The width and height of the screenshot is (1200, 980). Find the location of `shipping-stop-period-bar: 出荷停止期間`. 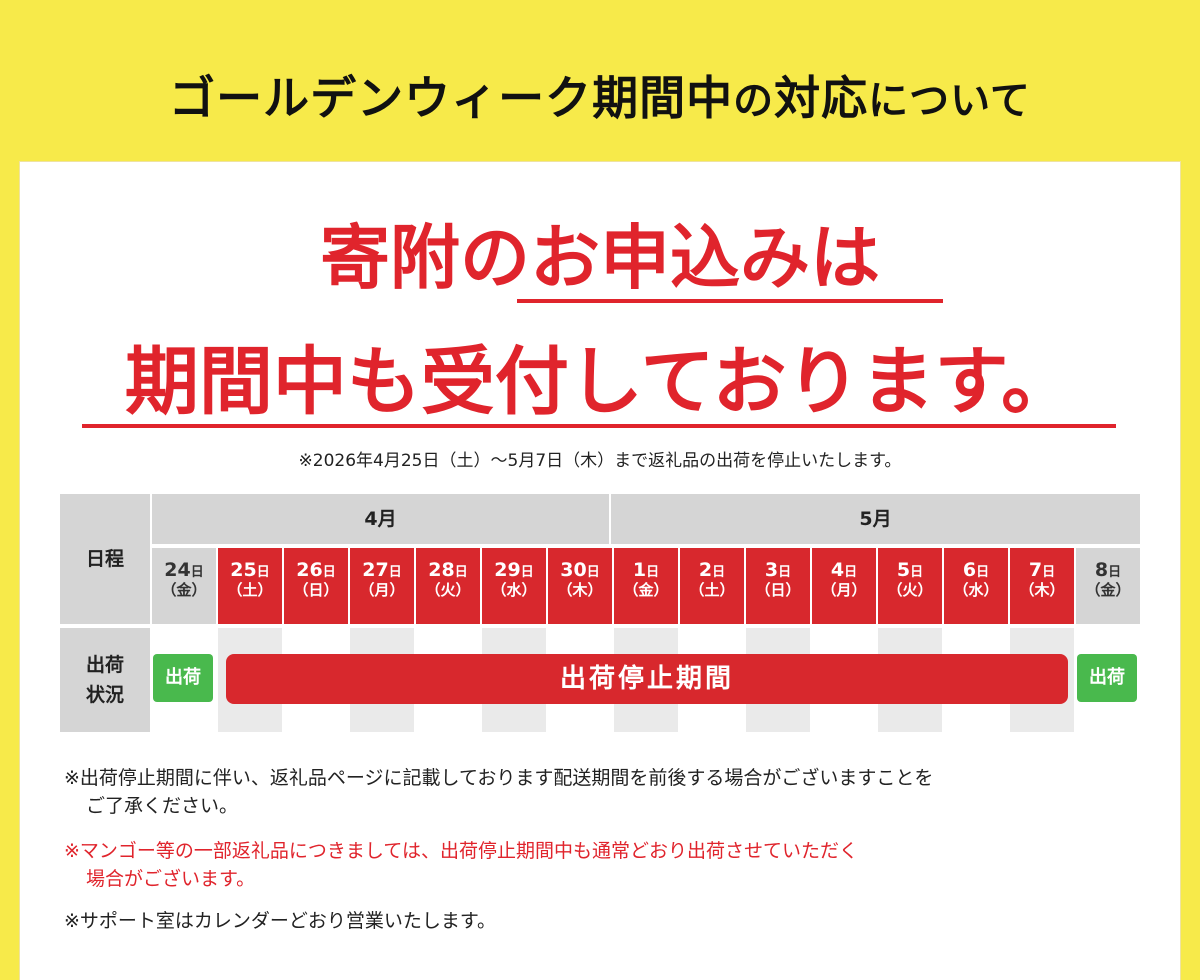

shipping-stop-period-bar: 出荷停止期間 is located at coordinates (647, 679).